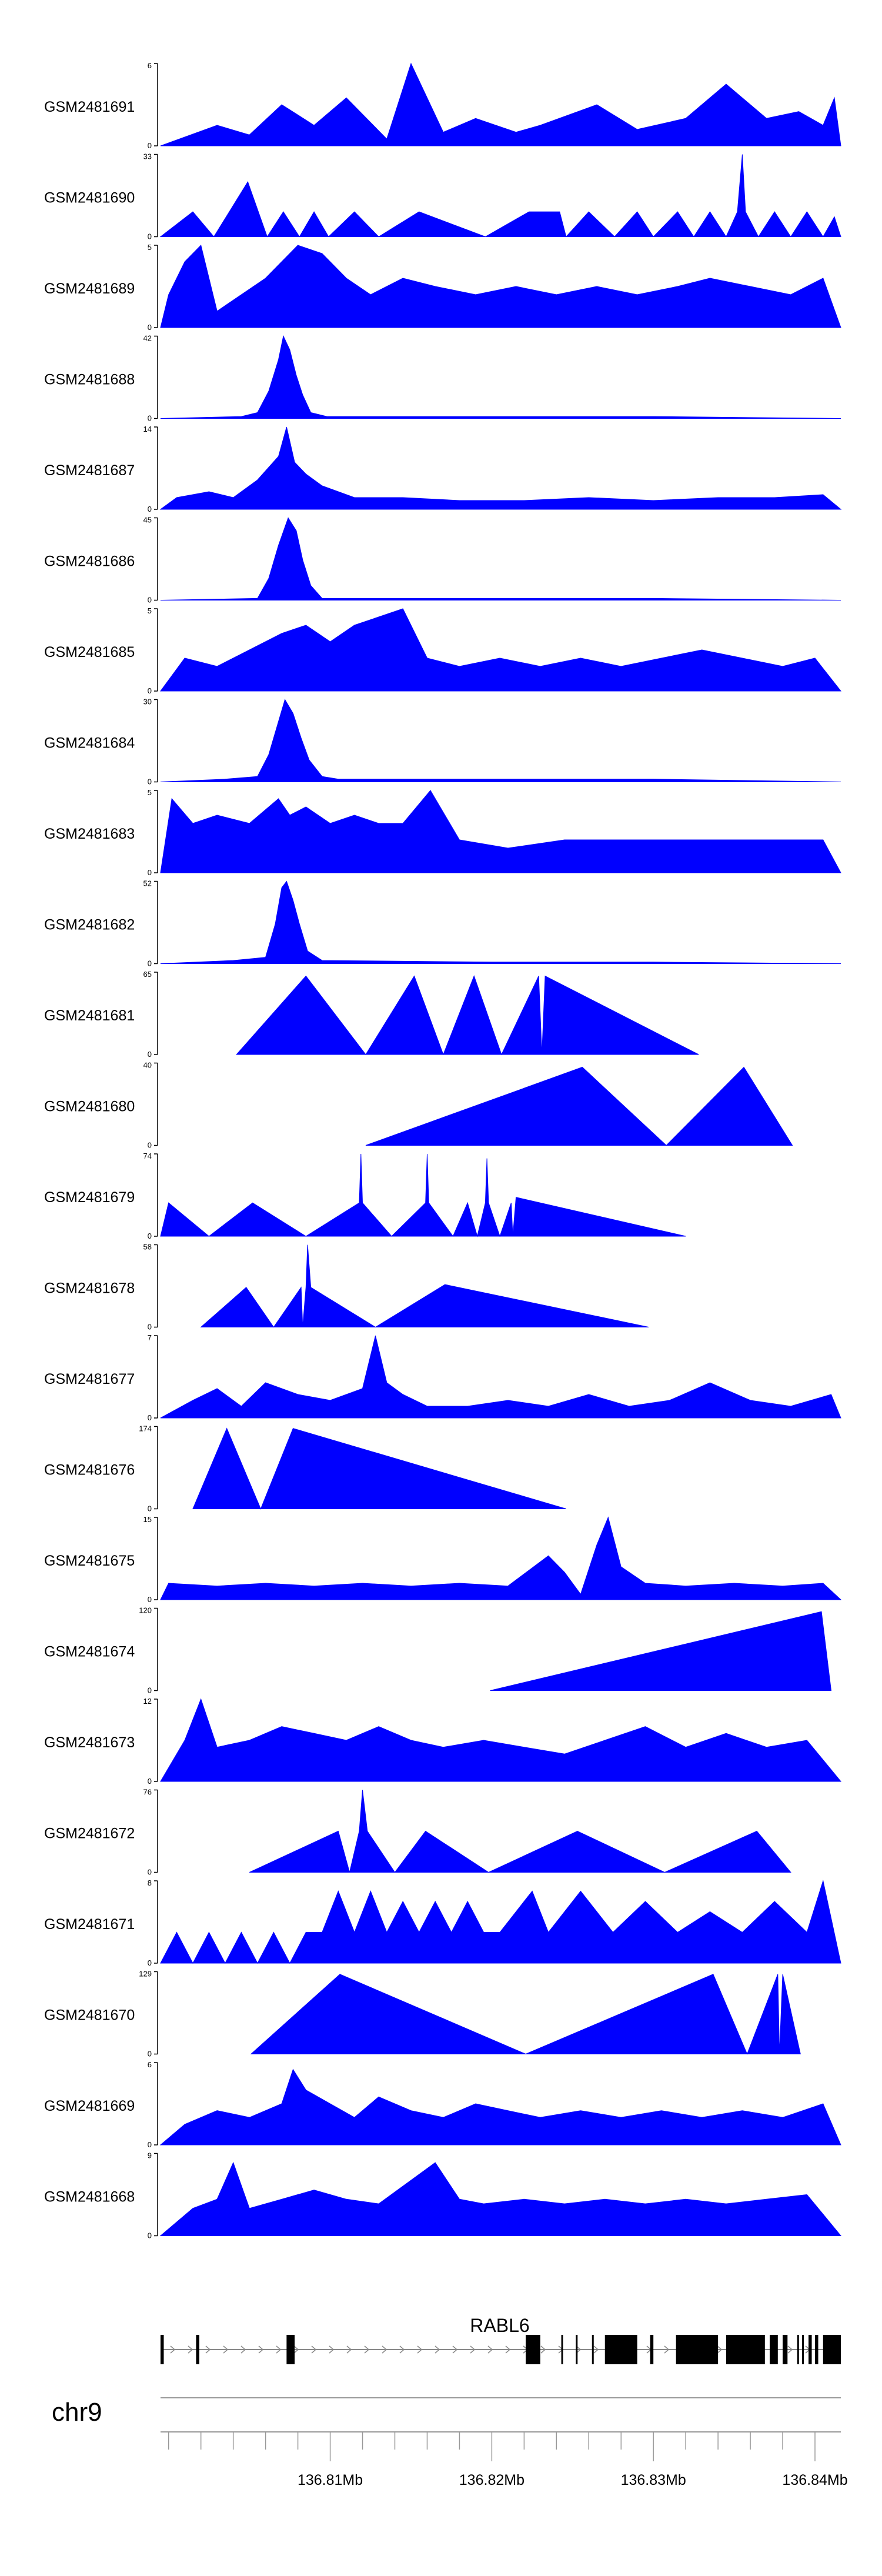 This screenshot has height=2576, width=882. Describe the element at coordinates (77, 2412) in the screenshot. I see `chromosome-label: chr9` at that location.